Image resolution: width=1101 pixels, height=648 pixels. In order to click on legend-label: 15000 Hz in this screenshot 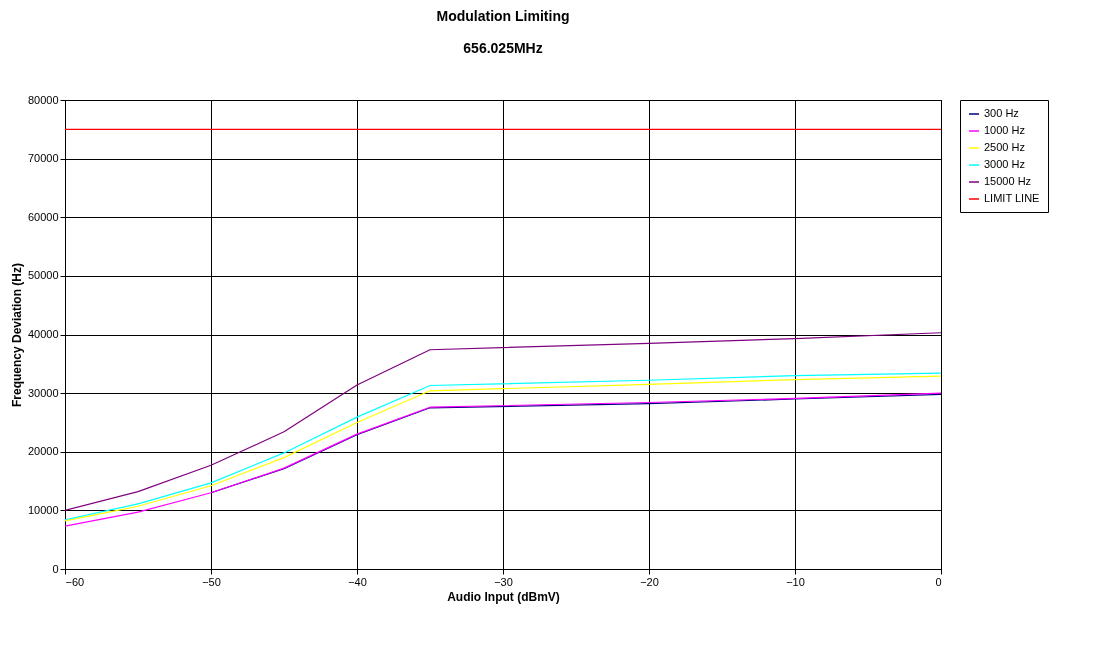, I will do `click(1008, 181)`.